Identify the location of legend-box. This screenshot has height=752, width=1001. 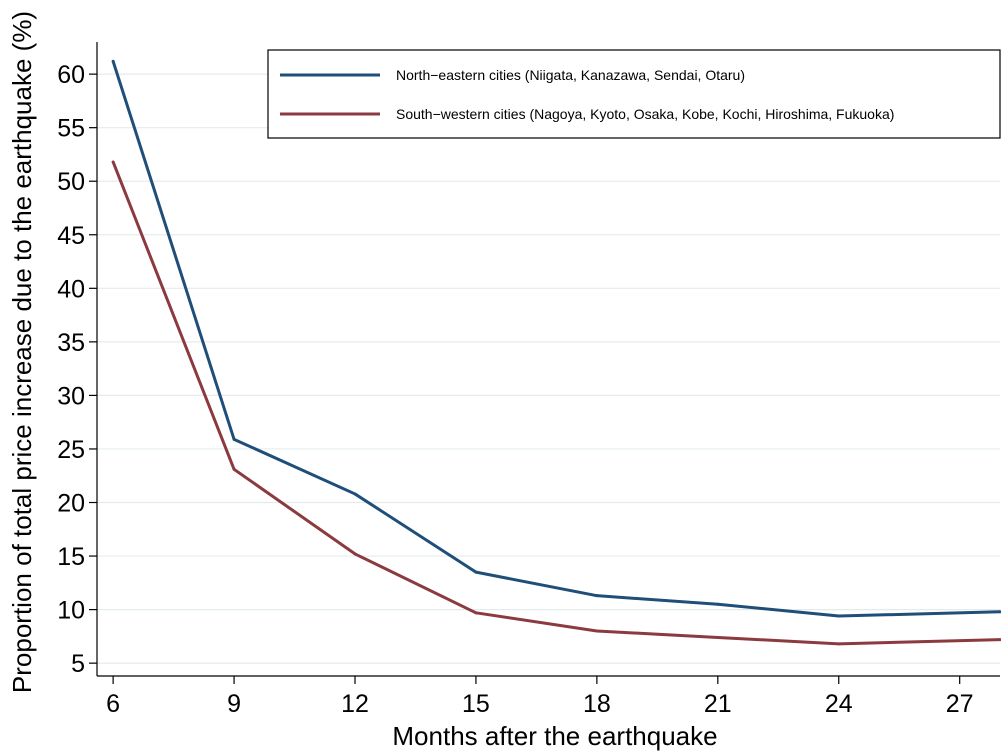
(634, 94).